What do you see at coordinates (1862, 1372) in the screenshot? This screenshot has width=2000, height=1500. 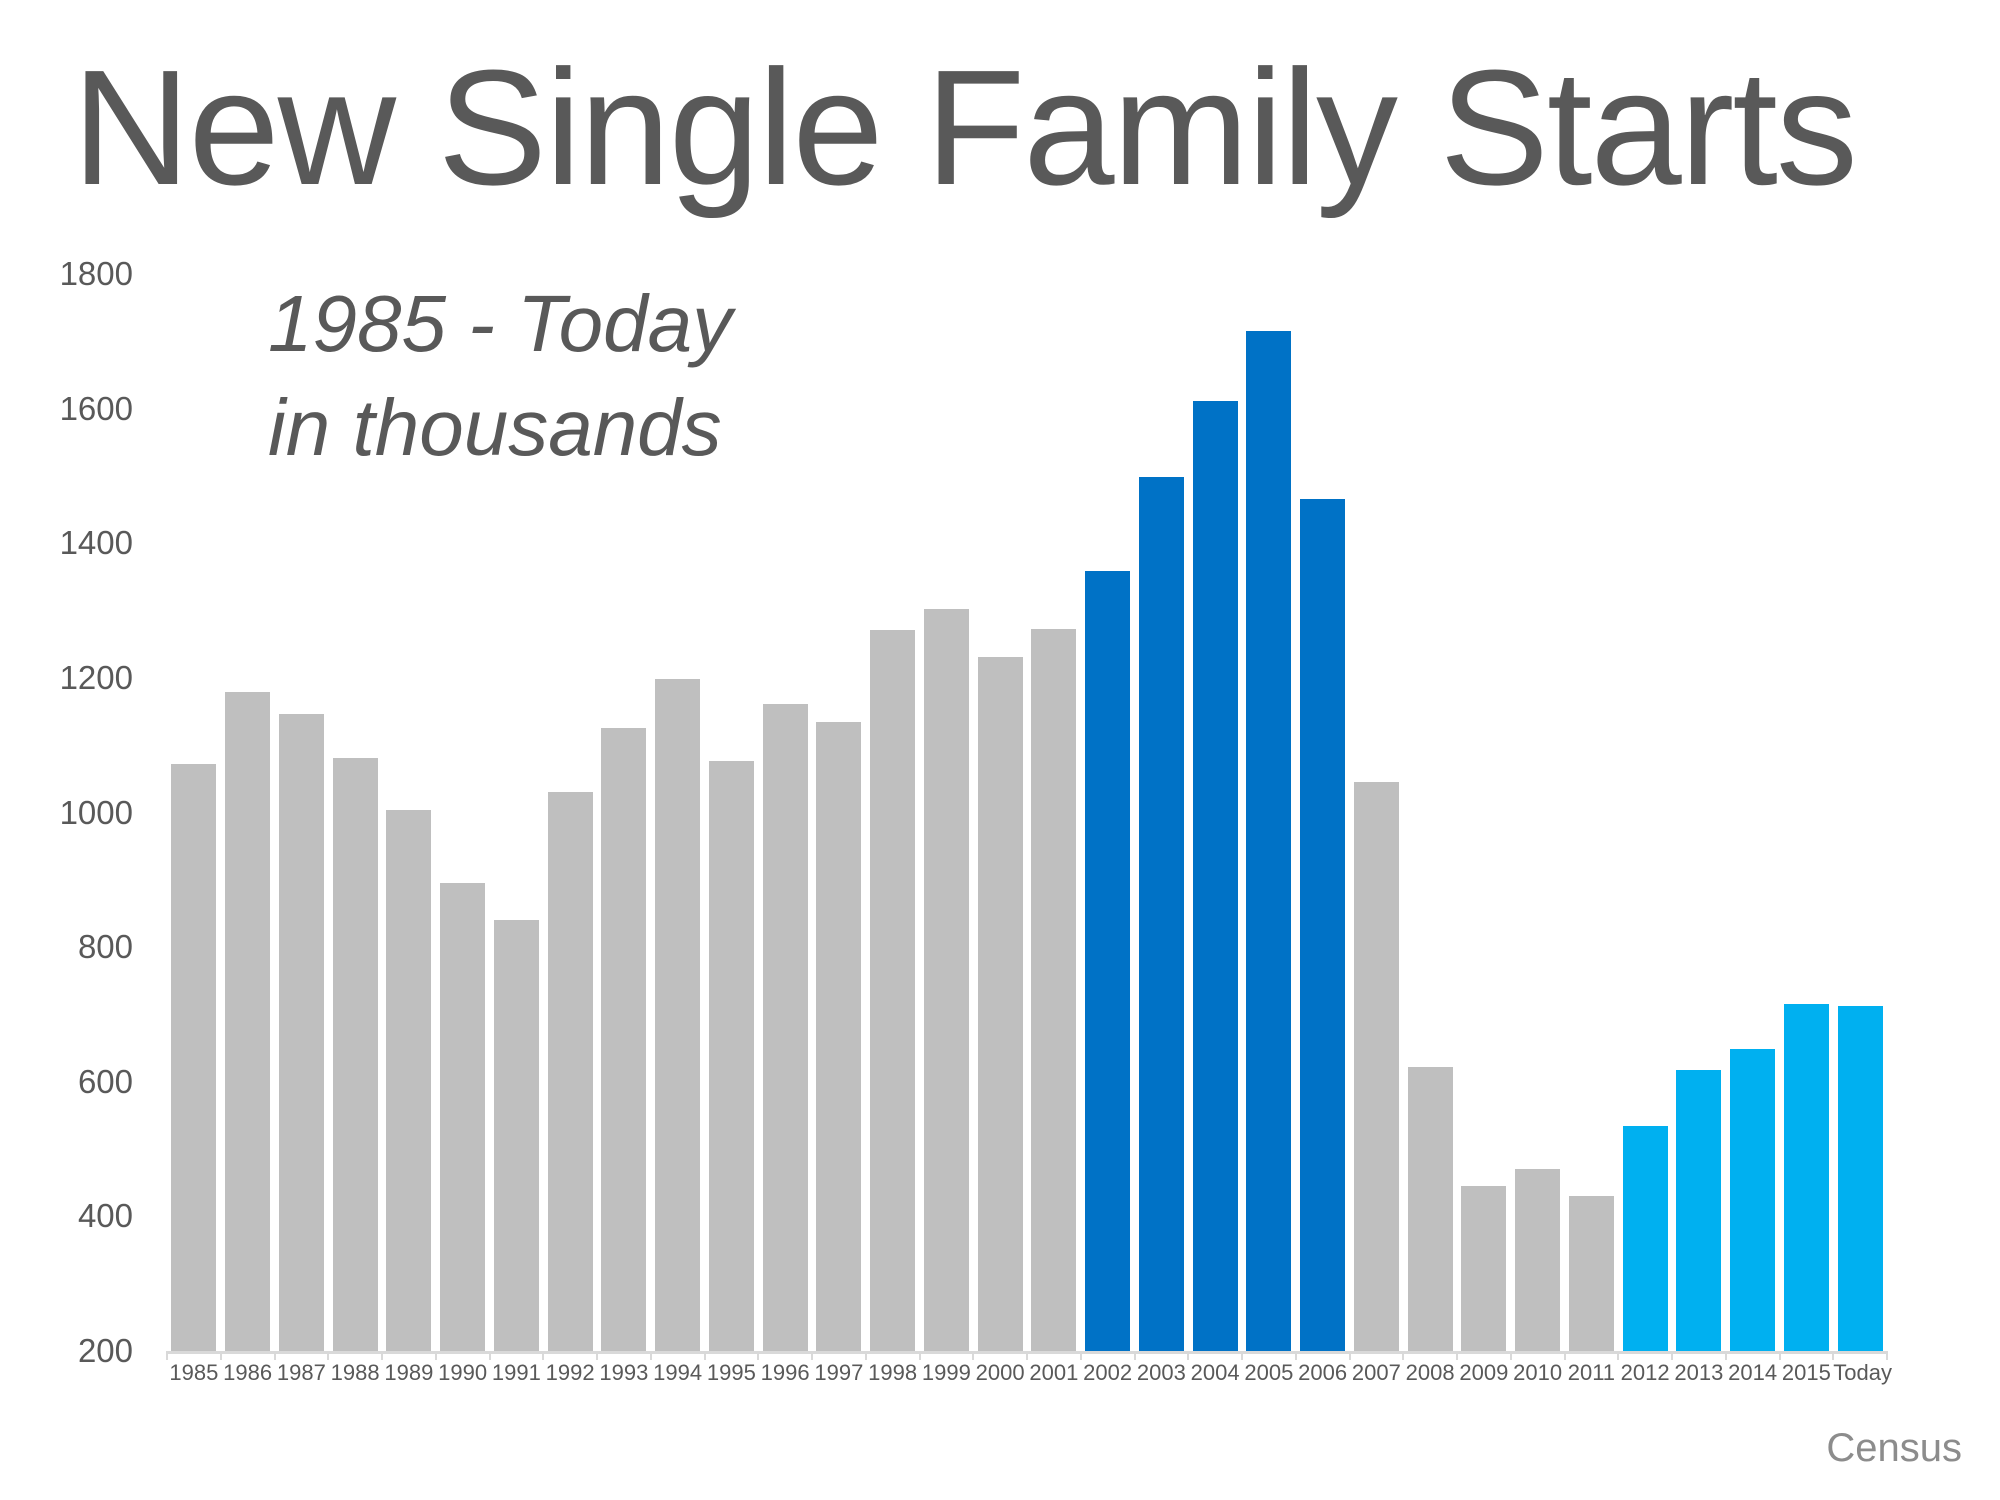 I see `x-axis-label-today: Today` at bounding box center [1862, 1372].